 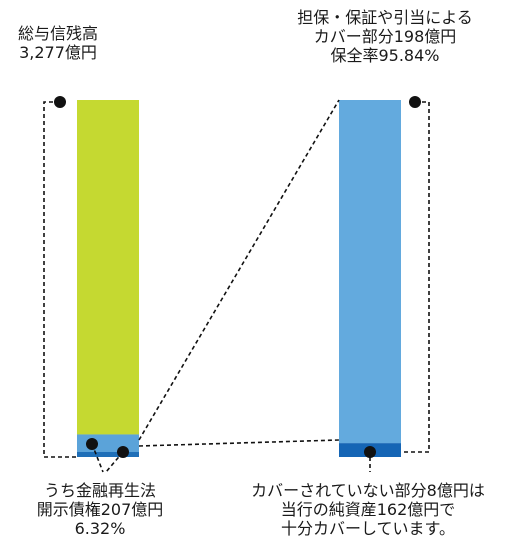 What do you see at coordinates (99, 490) in the screenshot?
I see `disclosed-label-line1: うち金融再生法` at bounding box center [99, 490].